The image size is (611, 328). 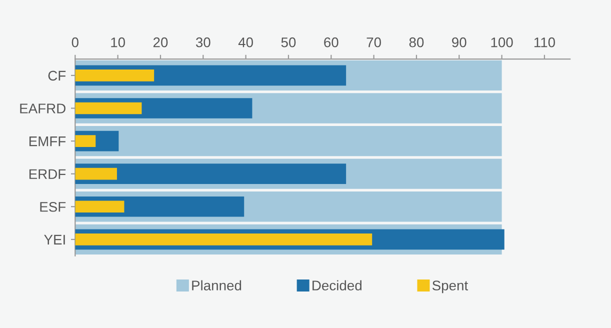 I want to click on y-tick-label: EAFRD, so click(x=43, y=109).